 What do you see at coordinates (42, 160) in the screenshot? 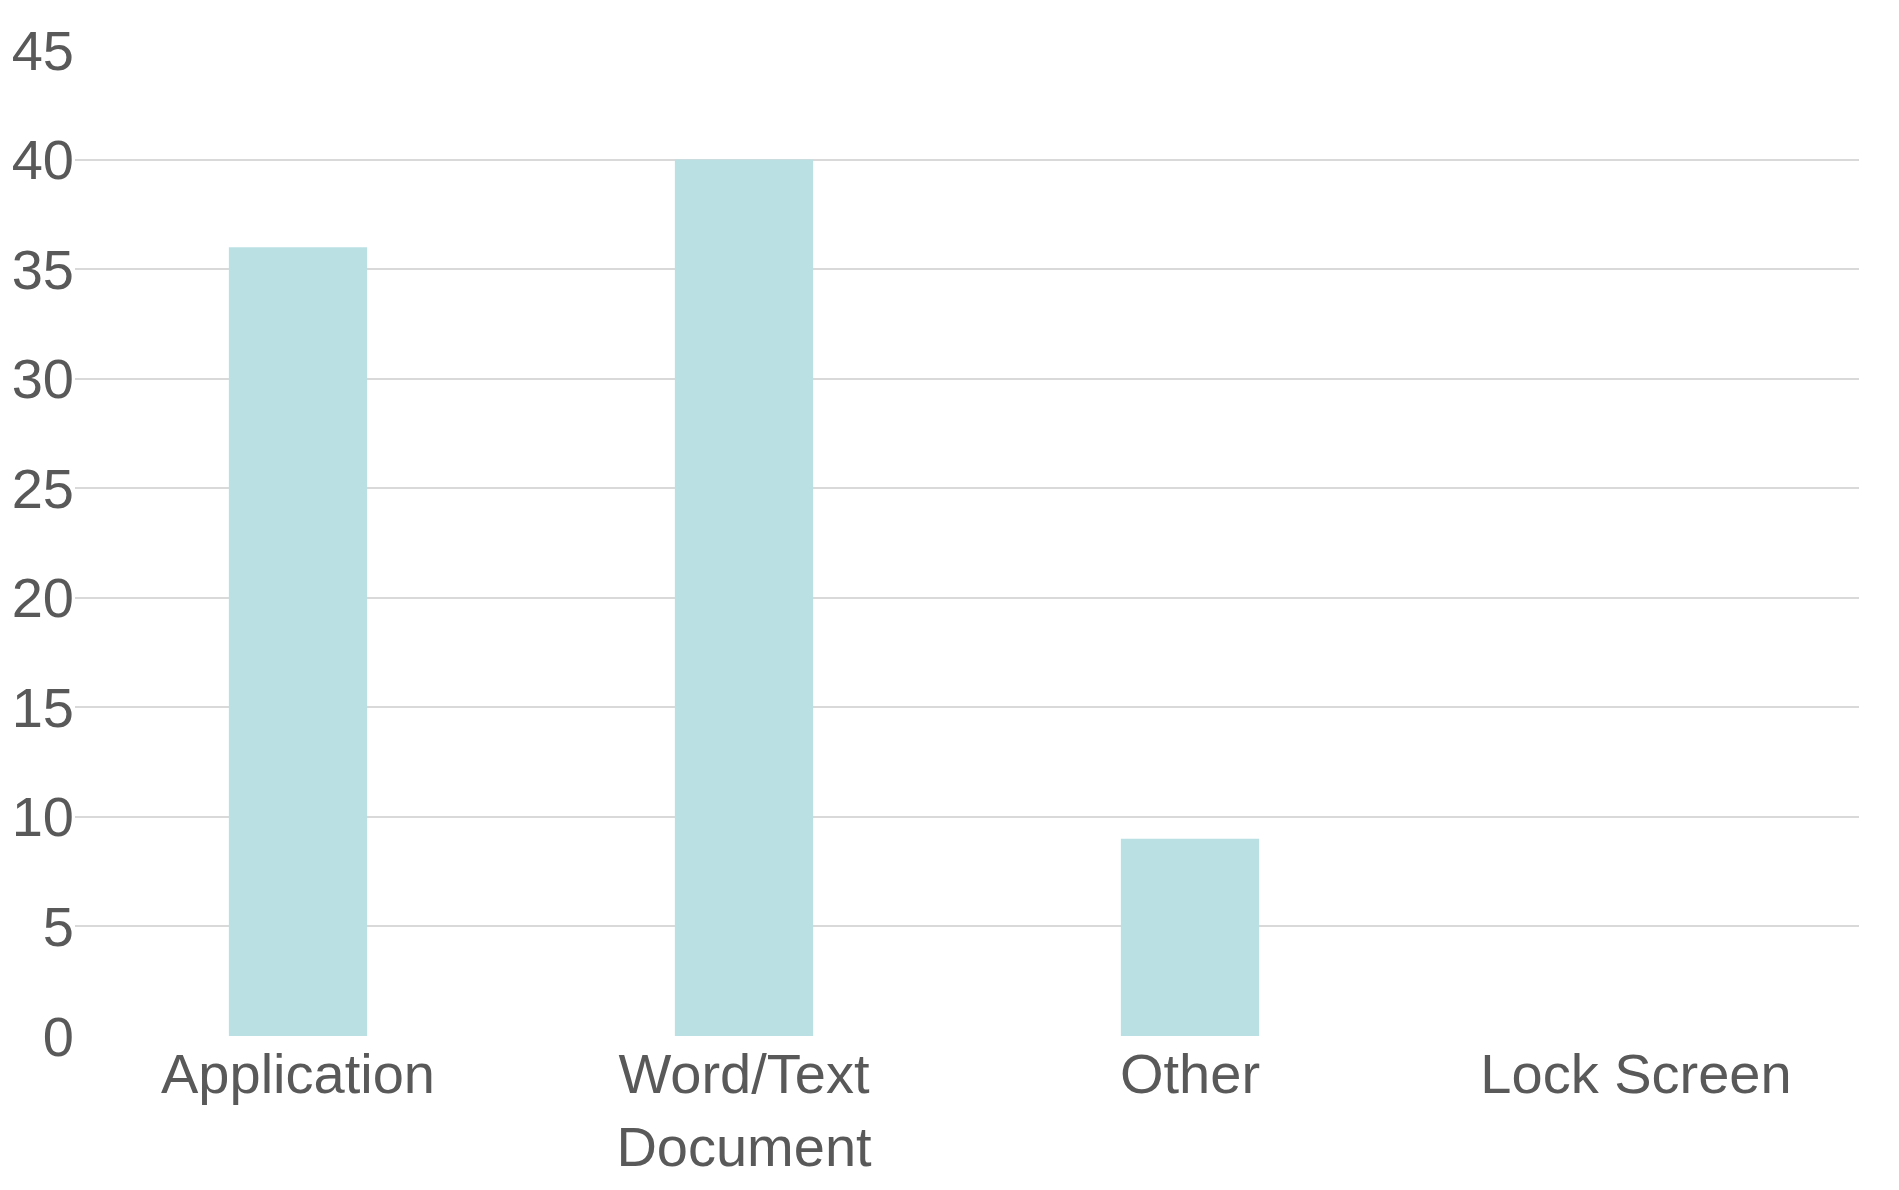
I see `y-tick-label: 40` at bounding box center [42, 160].